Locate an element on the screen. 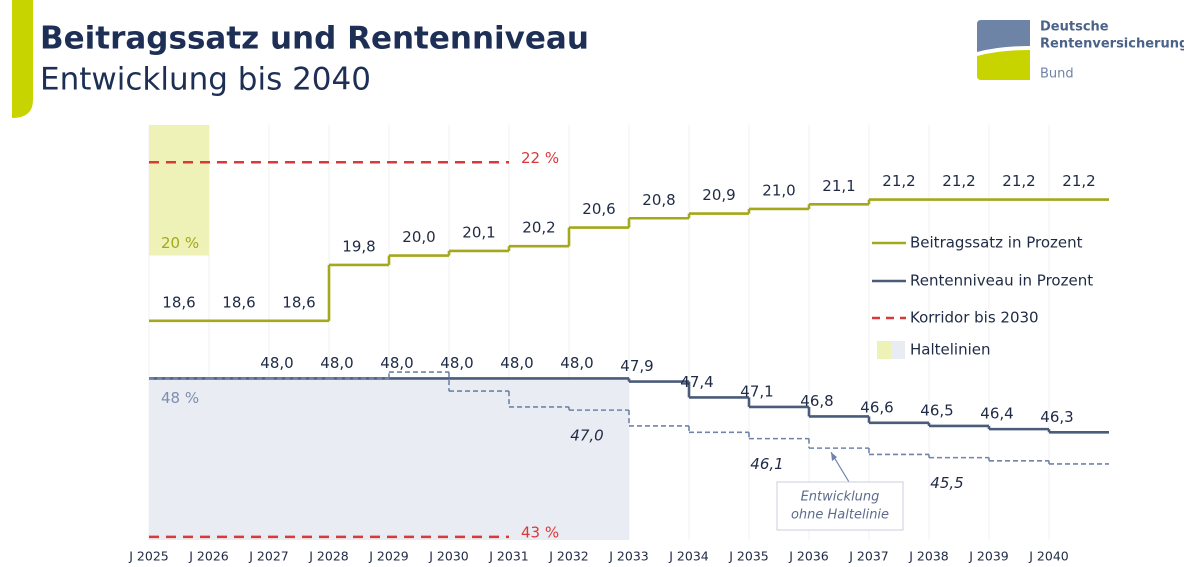 This screenshot has width=1184, height=567. value-label: 21,0 is located at coordinates (778, 190).